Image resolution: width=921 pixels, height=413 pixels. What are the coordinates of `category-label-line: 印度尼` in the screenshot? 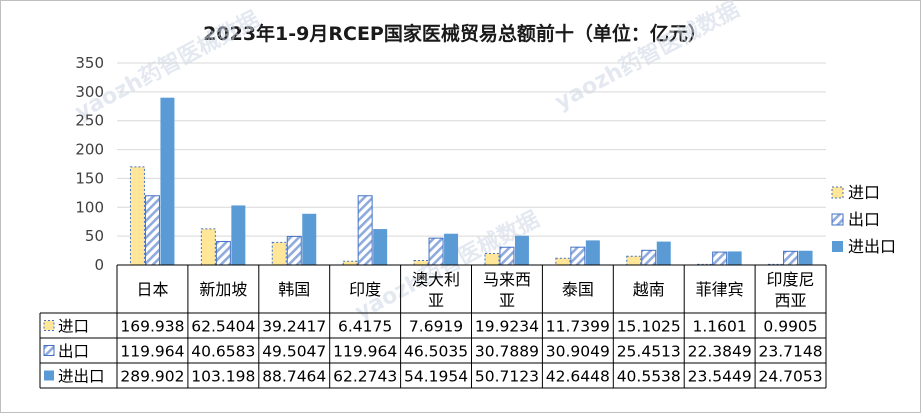 It's located at (791, 279).